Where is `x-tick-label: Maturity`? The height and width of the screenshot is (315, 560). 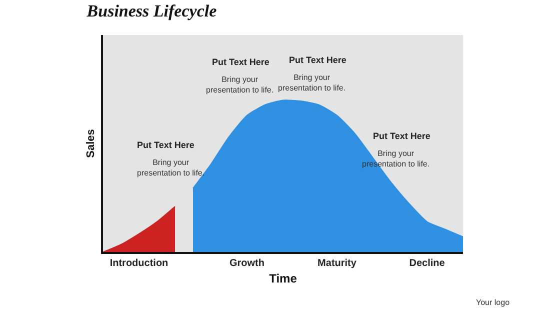 x-tick-label: Maturity is located at coordinates (337, 263).